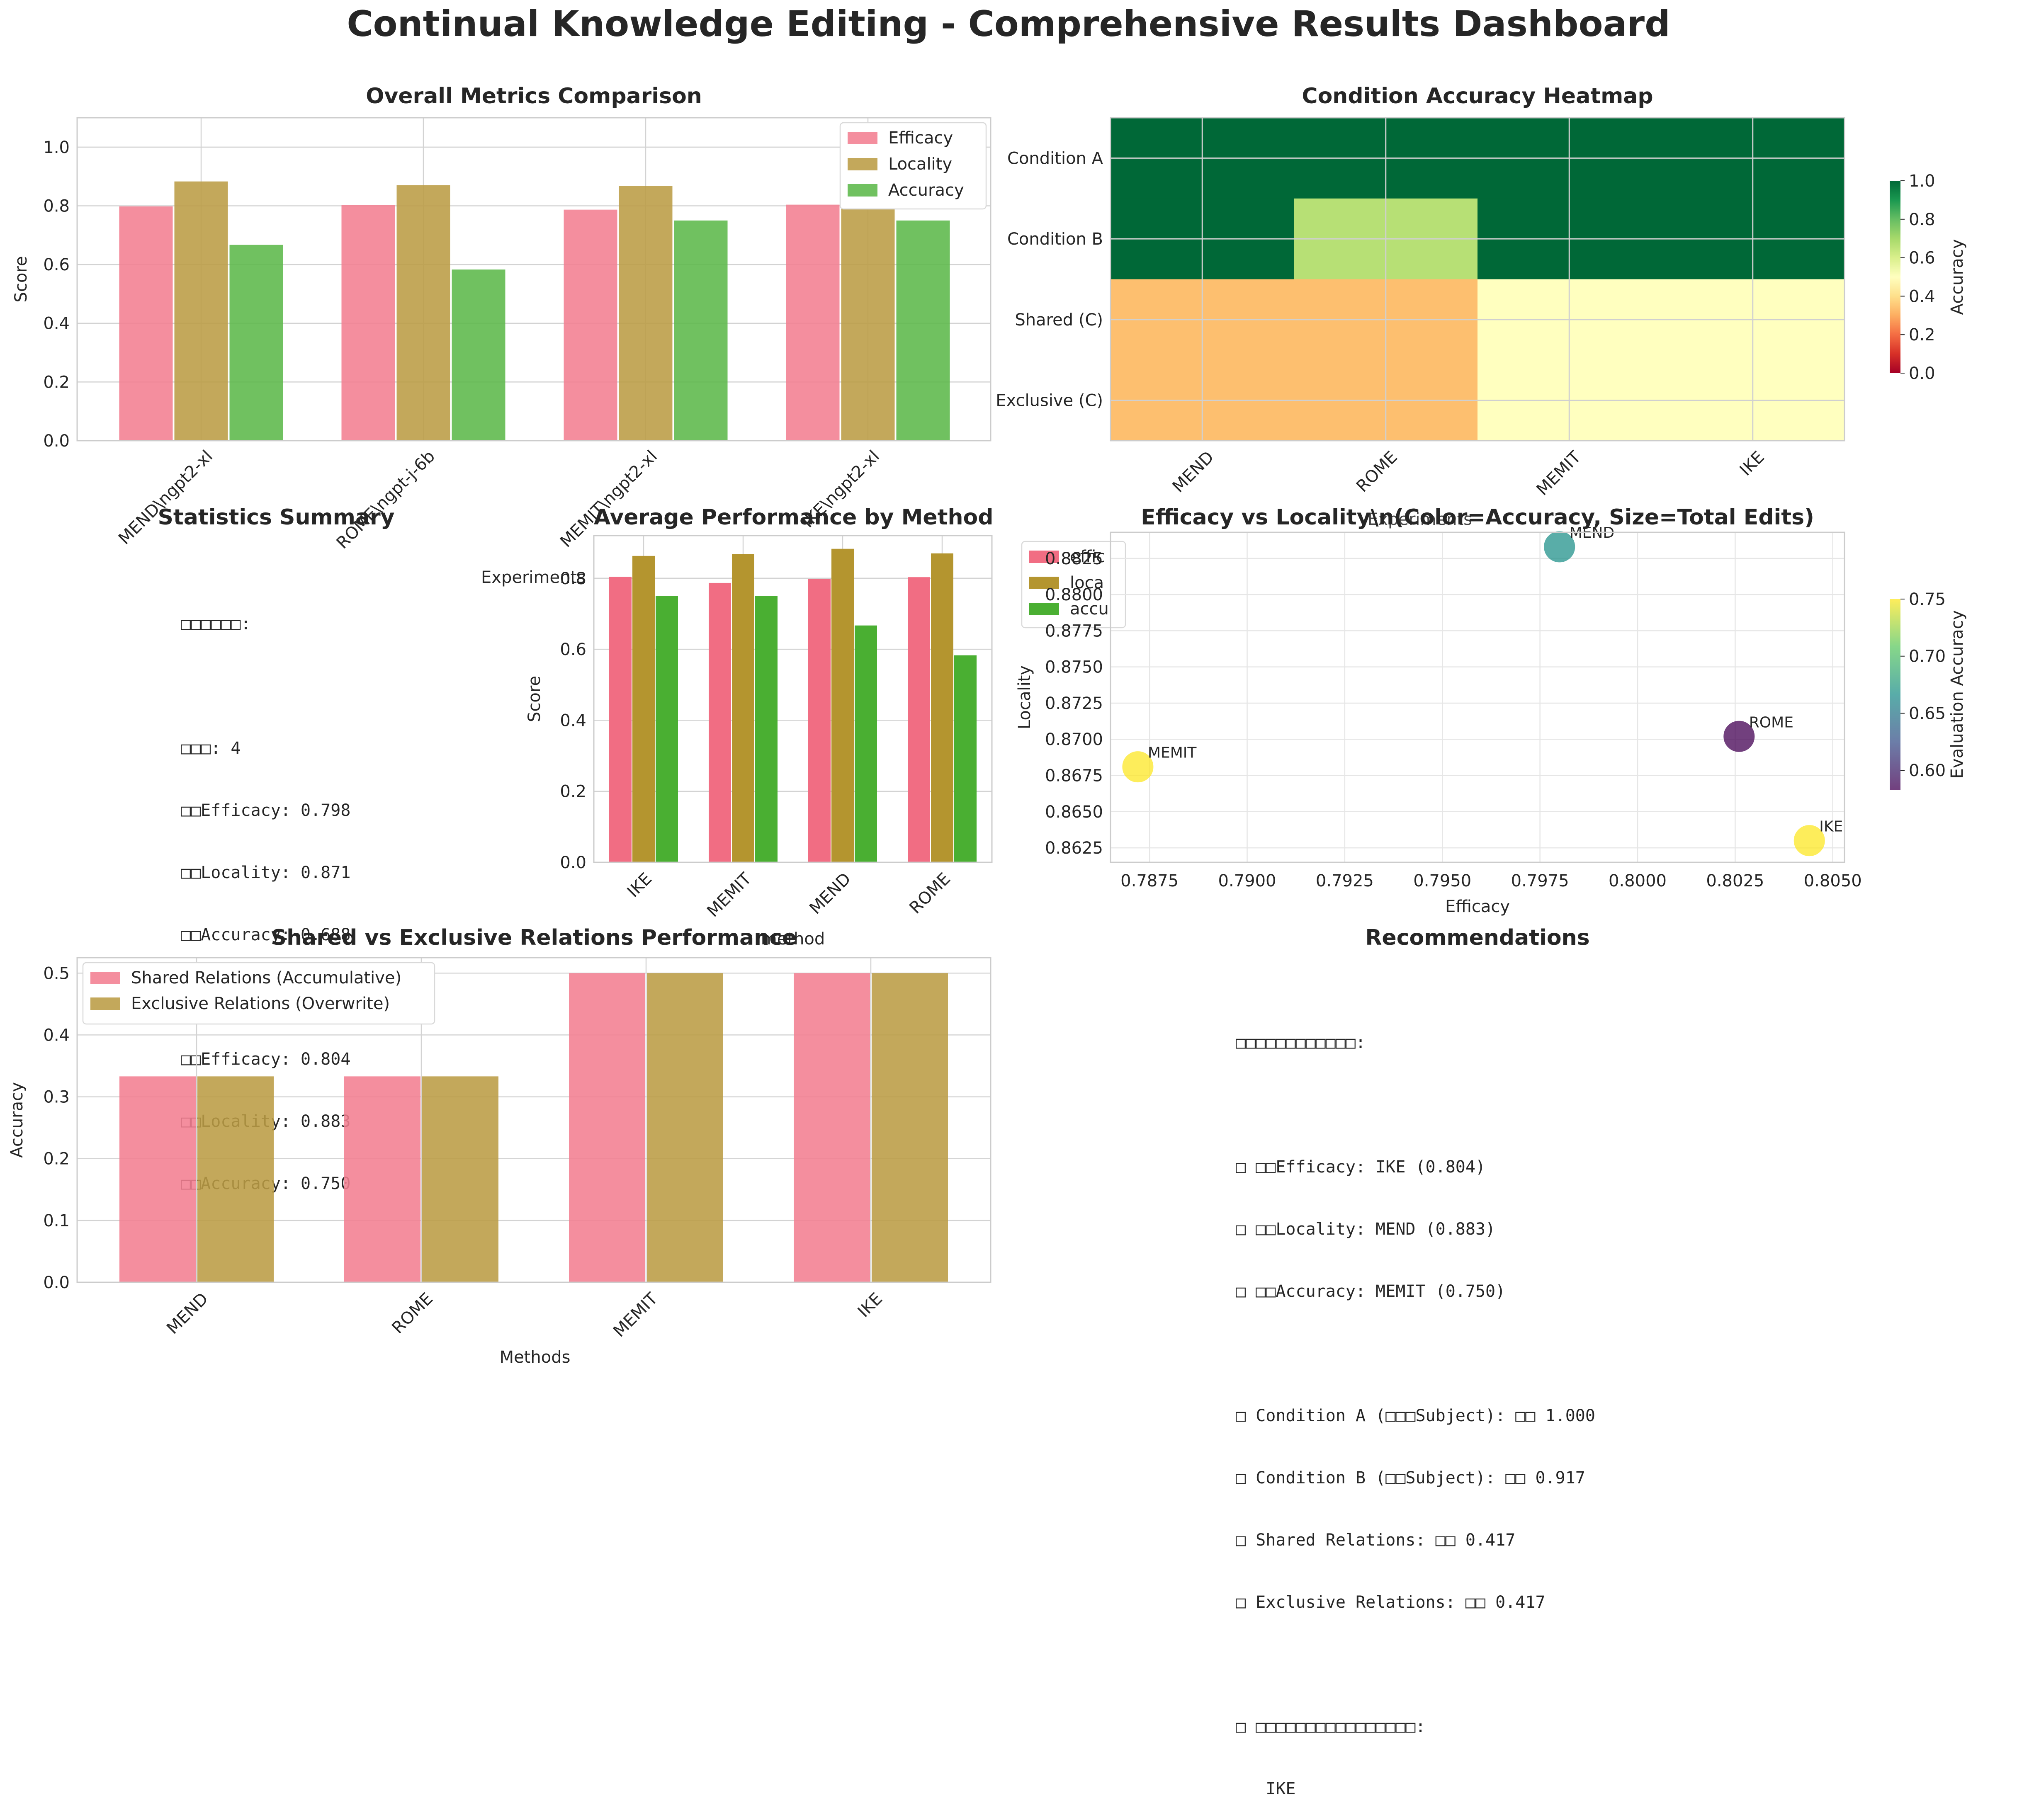 Image resolution: width=2017 pixels, height=1820 pixels. I want to click on heatmap-frame, so click(1477, 279).